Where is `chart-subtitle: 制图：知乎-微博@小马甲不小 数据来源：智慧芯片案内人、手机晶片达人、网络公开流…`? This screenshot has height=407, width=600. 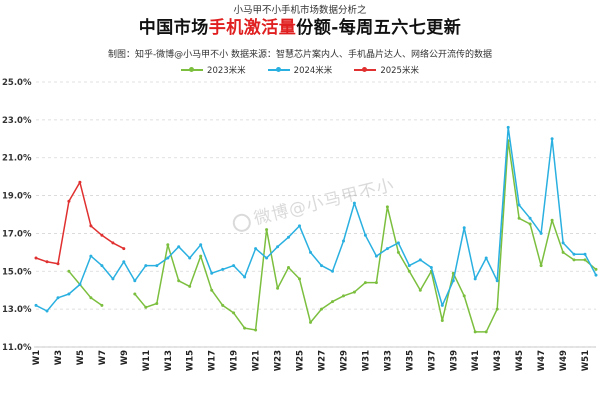
chart-subtitle: 制图：知乎-微博@小马甲不小 数据来源：智慧芯片案内人、手机晶片达人、网络公开流… is located at coordinates (300, 55).